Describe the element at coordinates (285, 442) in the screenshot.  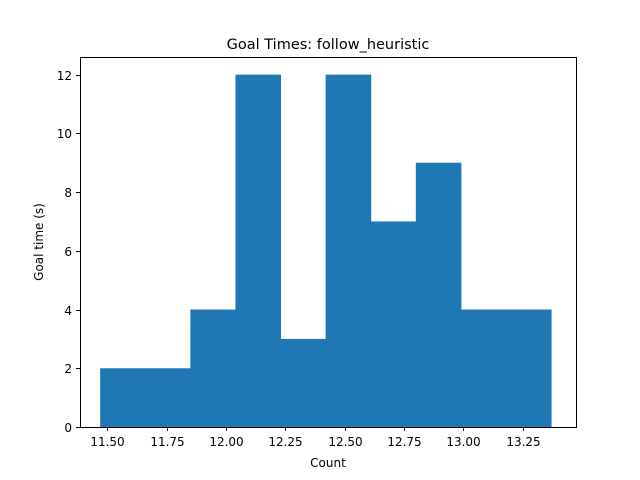
I see `x-tick-label-4: 12.25` at that location.